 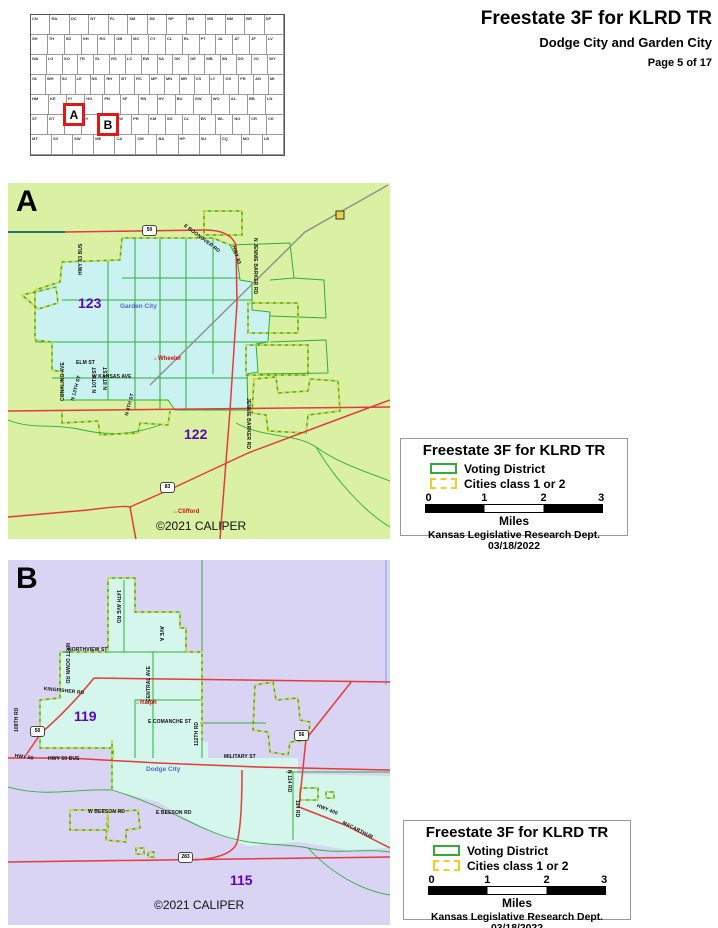 What do you see at coordinates (85, 716) in the screenshot?
I see `district-number: 119` at bounding box center [85, 716].